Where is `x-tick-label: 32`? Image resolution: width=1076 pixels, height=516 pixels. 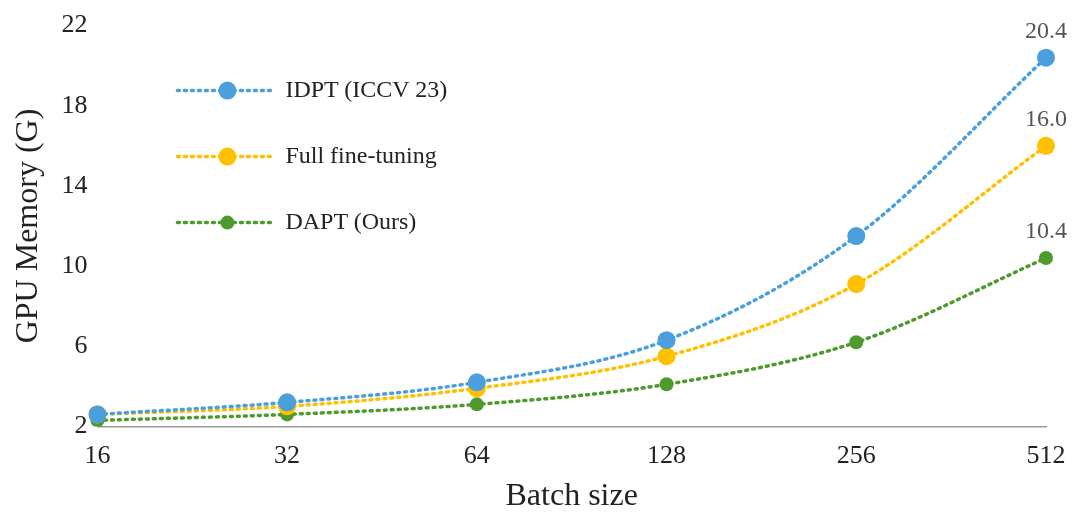 x-tick-label: 32 is located at coordinates (287, 454).